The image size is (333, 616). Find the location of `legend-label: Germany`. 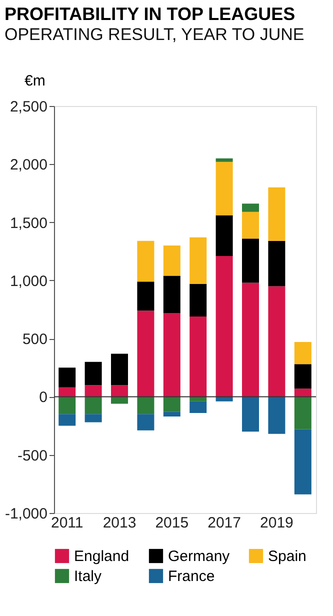

legend-label: Germany is located at coordinates (199, 556).